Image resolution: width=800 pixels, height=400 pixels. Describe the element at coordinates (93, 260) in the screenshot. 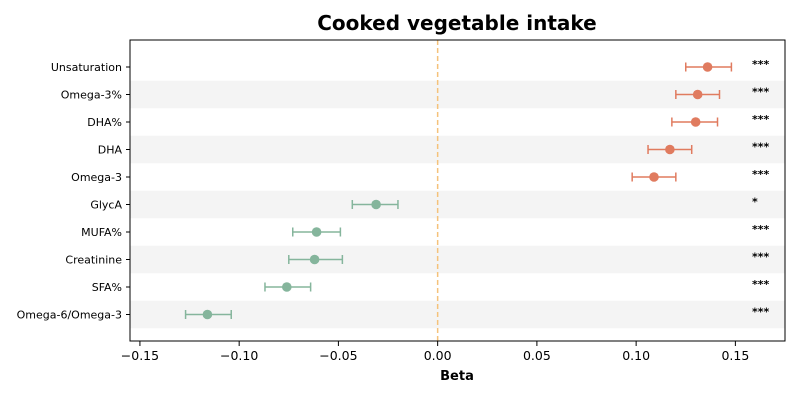

I see `y-tick-label: Creatinine` at that location.